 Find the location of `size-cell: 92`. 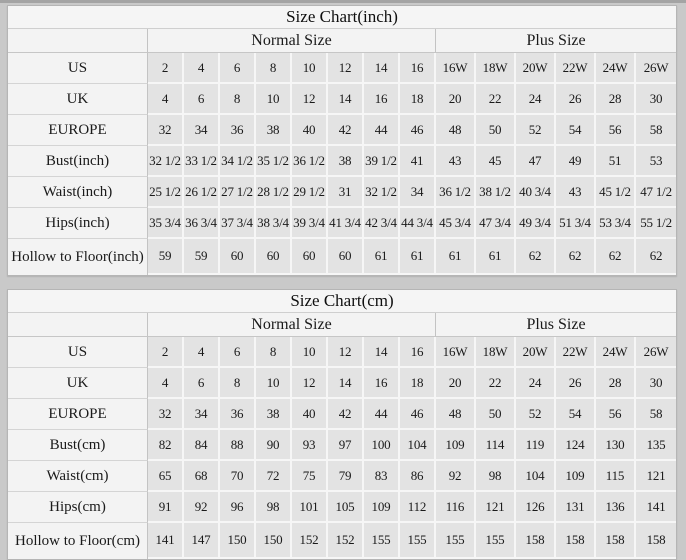

size-cell: 92 is located at coordinates (202, 507).